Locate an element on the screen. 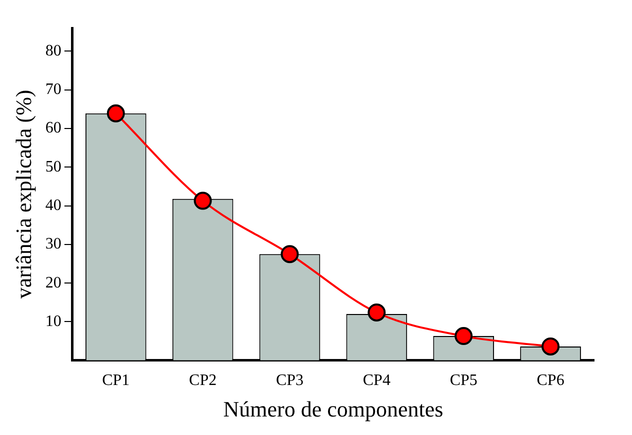 The height and width of the screenshot is (435, 632). y-tick-label: 80 is located at coordinates (53, 51).